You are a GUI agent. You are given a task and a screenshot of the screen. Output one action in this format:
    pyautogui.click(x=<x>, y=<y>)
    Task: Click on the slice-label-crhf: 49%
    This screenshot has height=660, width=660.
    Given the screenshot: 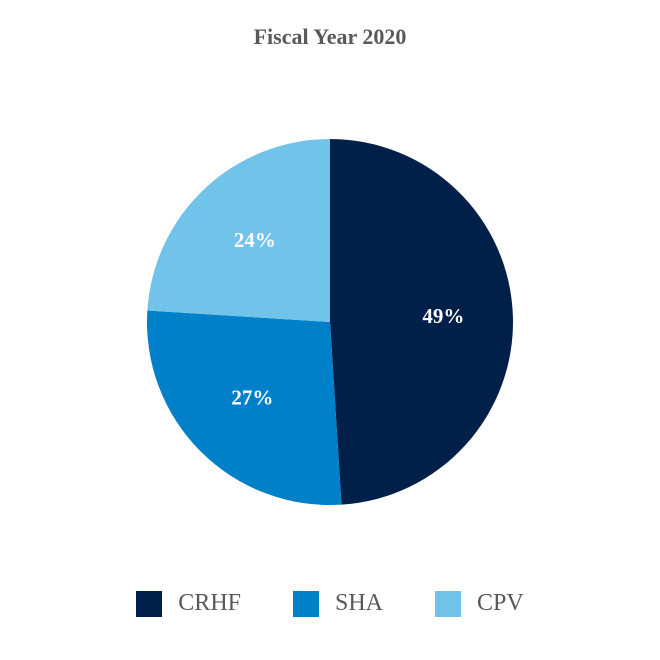 What is the action you would take?
    pyautogui.click(x=443, y=316)
    